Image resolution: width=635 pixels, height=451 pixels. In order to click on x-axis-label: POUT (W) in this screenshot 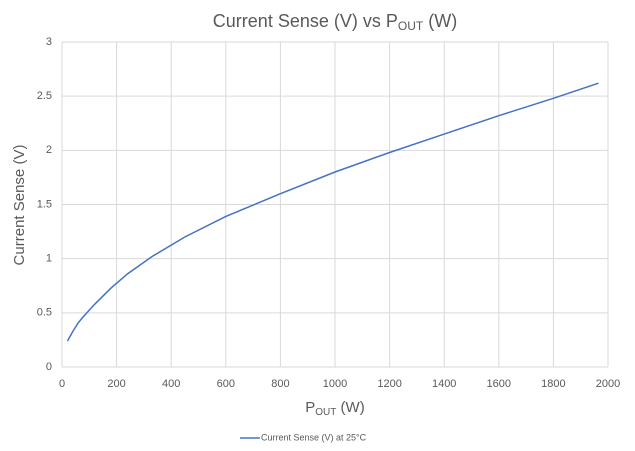, I will do `click(334, 408)`.